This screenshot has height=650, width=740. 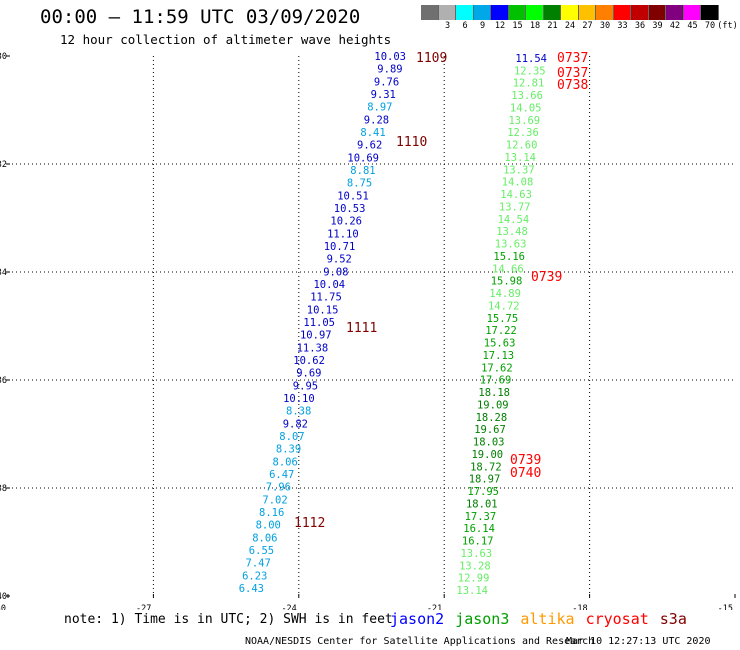 What do you see at coordinates (376, 120) in the screenshot?
I see `west-track-value: 9.28` at bounding box center [376, 120].